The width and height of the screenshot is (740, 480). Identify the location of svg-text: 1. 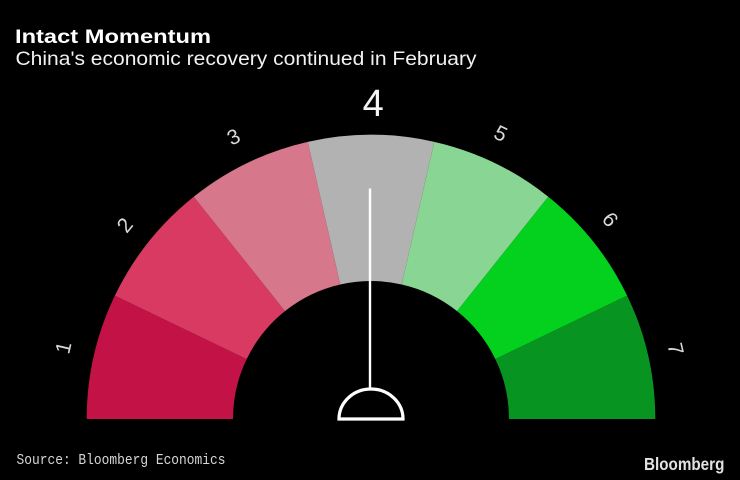
(64, 347).